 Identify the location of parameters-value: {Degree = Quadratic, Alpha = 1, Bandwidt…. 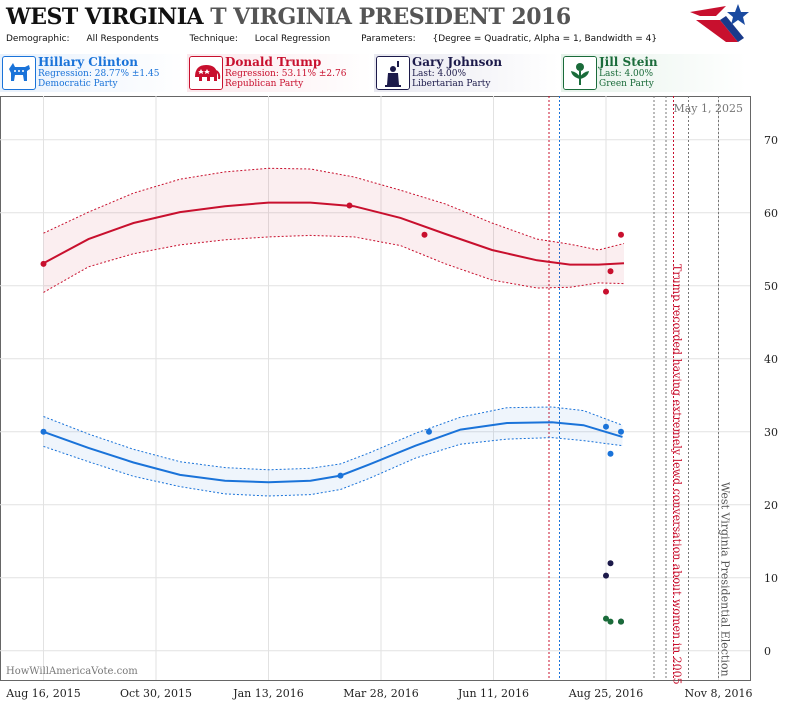
(545, 39).